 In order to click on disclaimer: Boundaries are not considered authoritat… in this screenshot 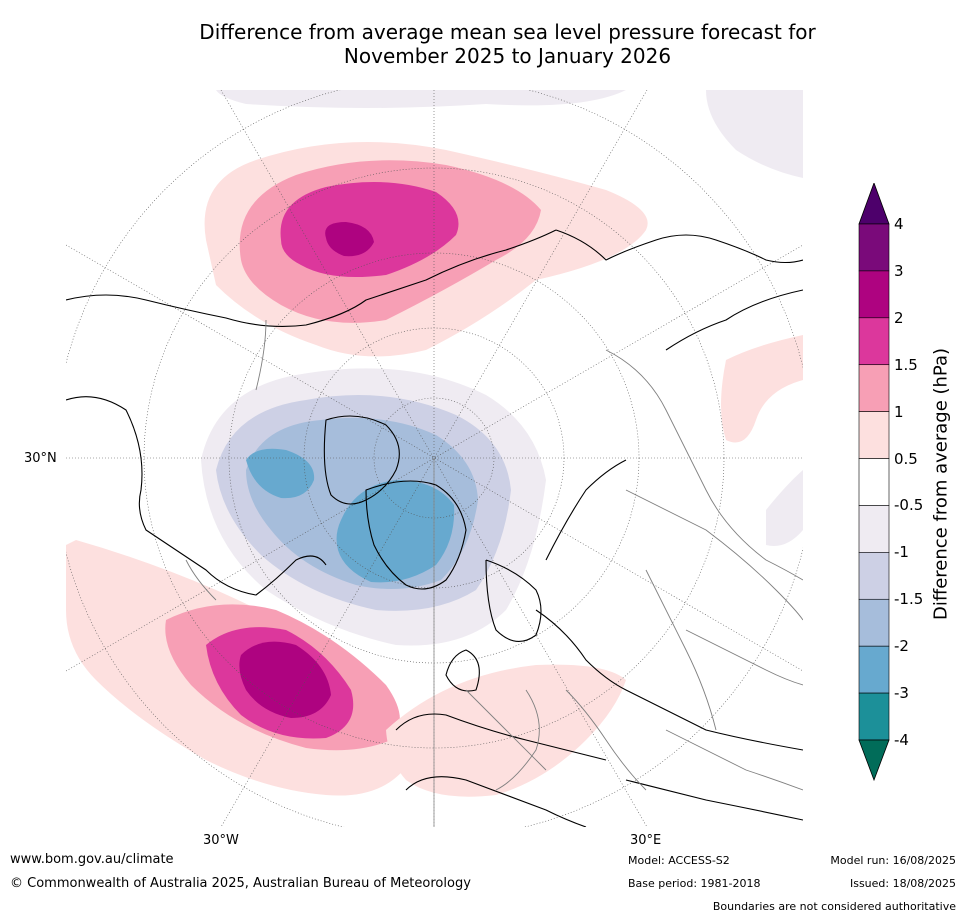, I will do `click(834, 906)`.